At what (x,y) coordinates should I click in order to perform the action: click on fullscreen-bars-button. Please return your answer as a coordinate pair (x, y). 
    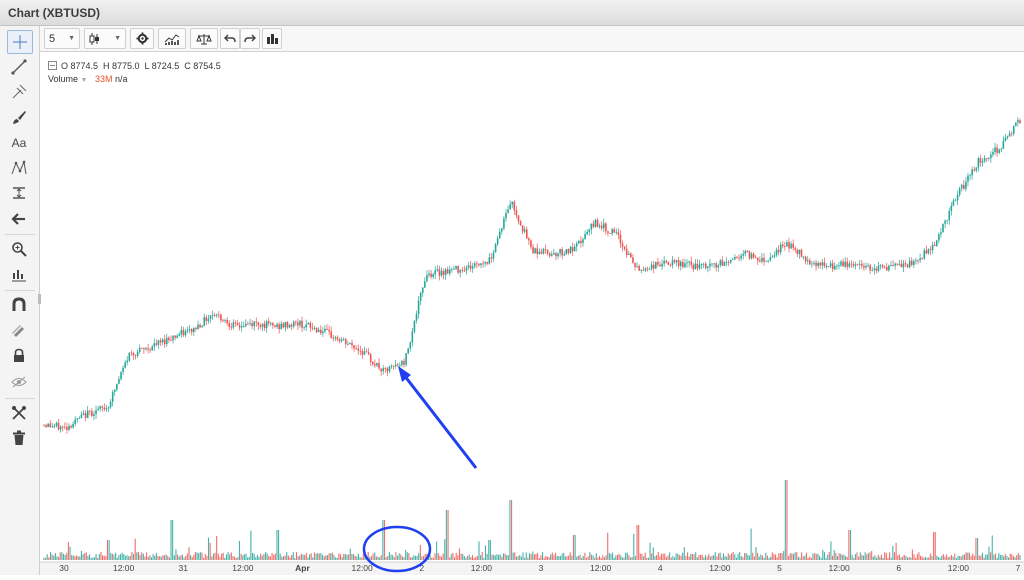
    Looking at the image, I should click on (272, 38).